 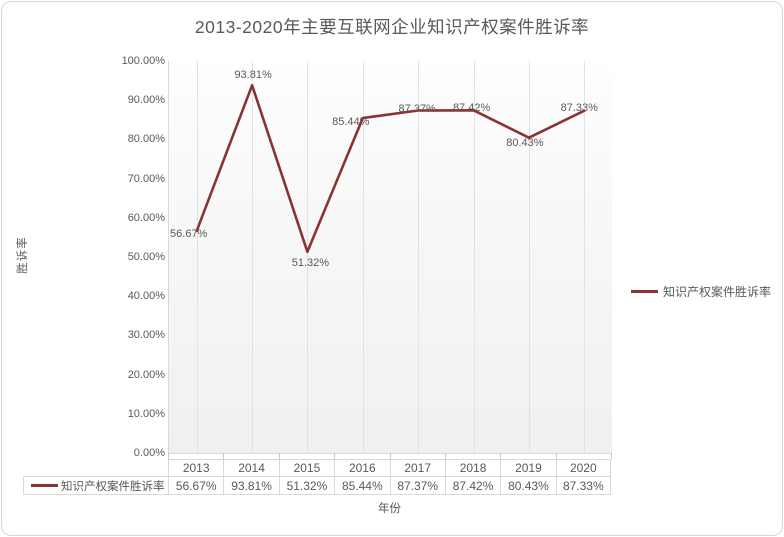 What do you see at coordinates (472, 485) in the screenshot?
I see `table-value-cell: 87.42%` at bounding box center [472, 485].